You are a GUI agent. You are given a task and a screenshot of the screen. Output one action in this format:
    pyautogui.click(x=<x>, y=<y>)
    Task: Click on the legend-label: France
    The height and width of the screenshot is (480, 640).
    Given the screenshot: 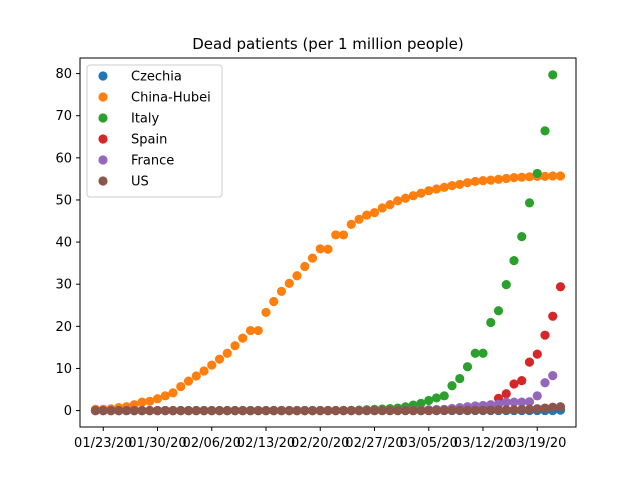 What is the action you would take?
    pyautogui.click(x=152, y=161)
    